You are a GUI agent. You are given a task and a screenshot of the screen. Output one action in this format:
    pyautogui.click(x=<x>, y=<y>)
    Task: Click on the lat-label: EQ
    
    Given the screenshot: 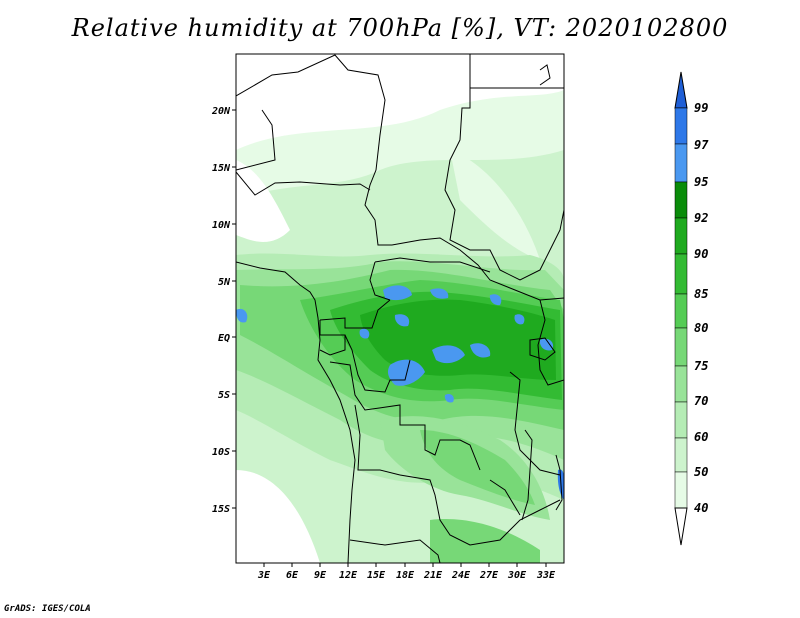 What is the action you would take?
    pyautogui.click(x=224, y=338)
    